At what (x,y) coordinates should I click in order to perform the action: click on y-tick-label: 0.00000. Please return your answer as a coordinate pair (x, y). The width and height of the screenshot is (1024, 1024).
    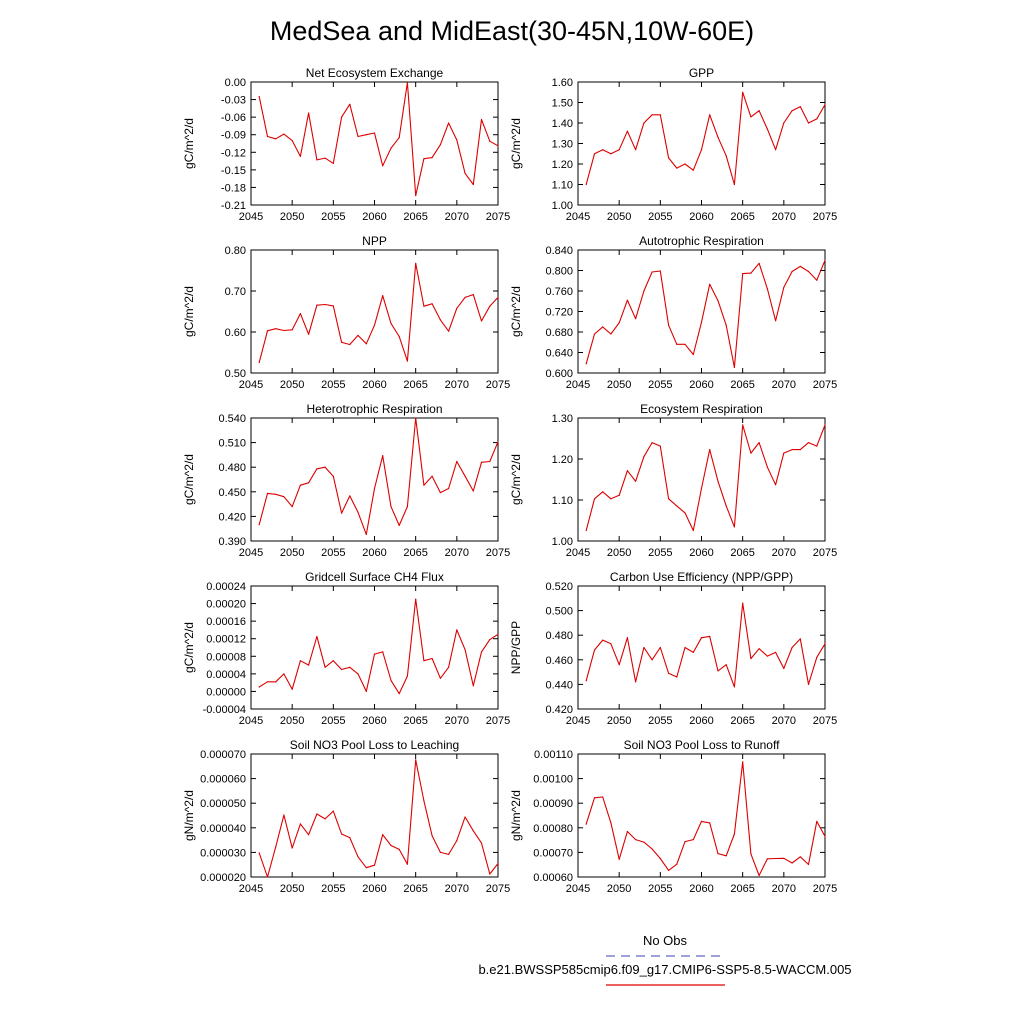
    Looking at the image, I should click on (226, 692).